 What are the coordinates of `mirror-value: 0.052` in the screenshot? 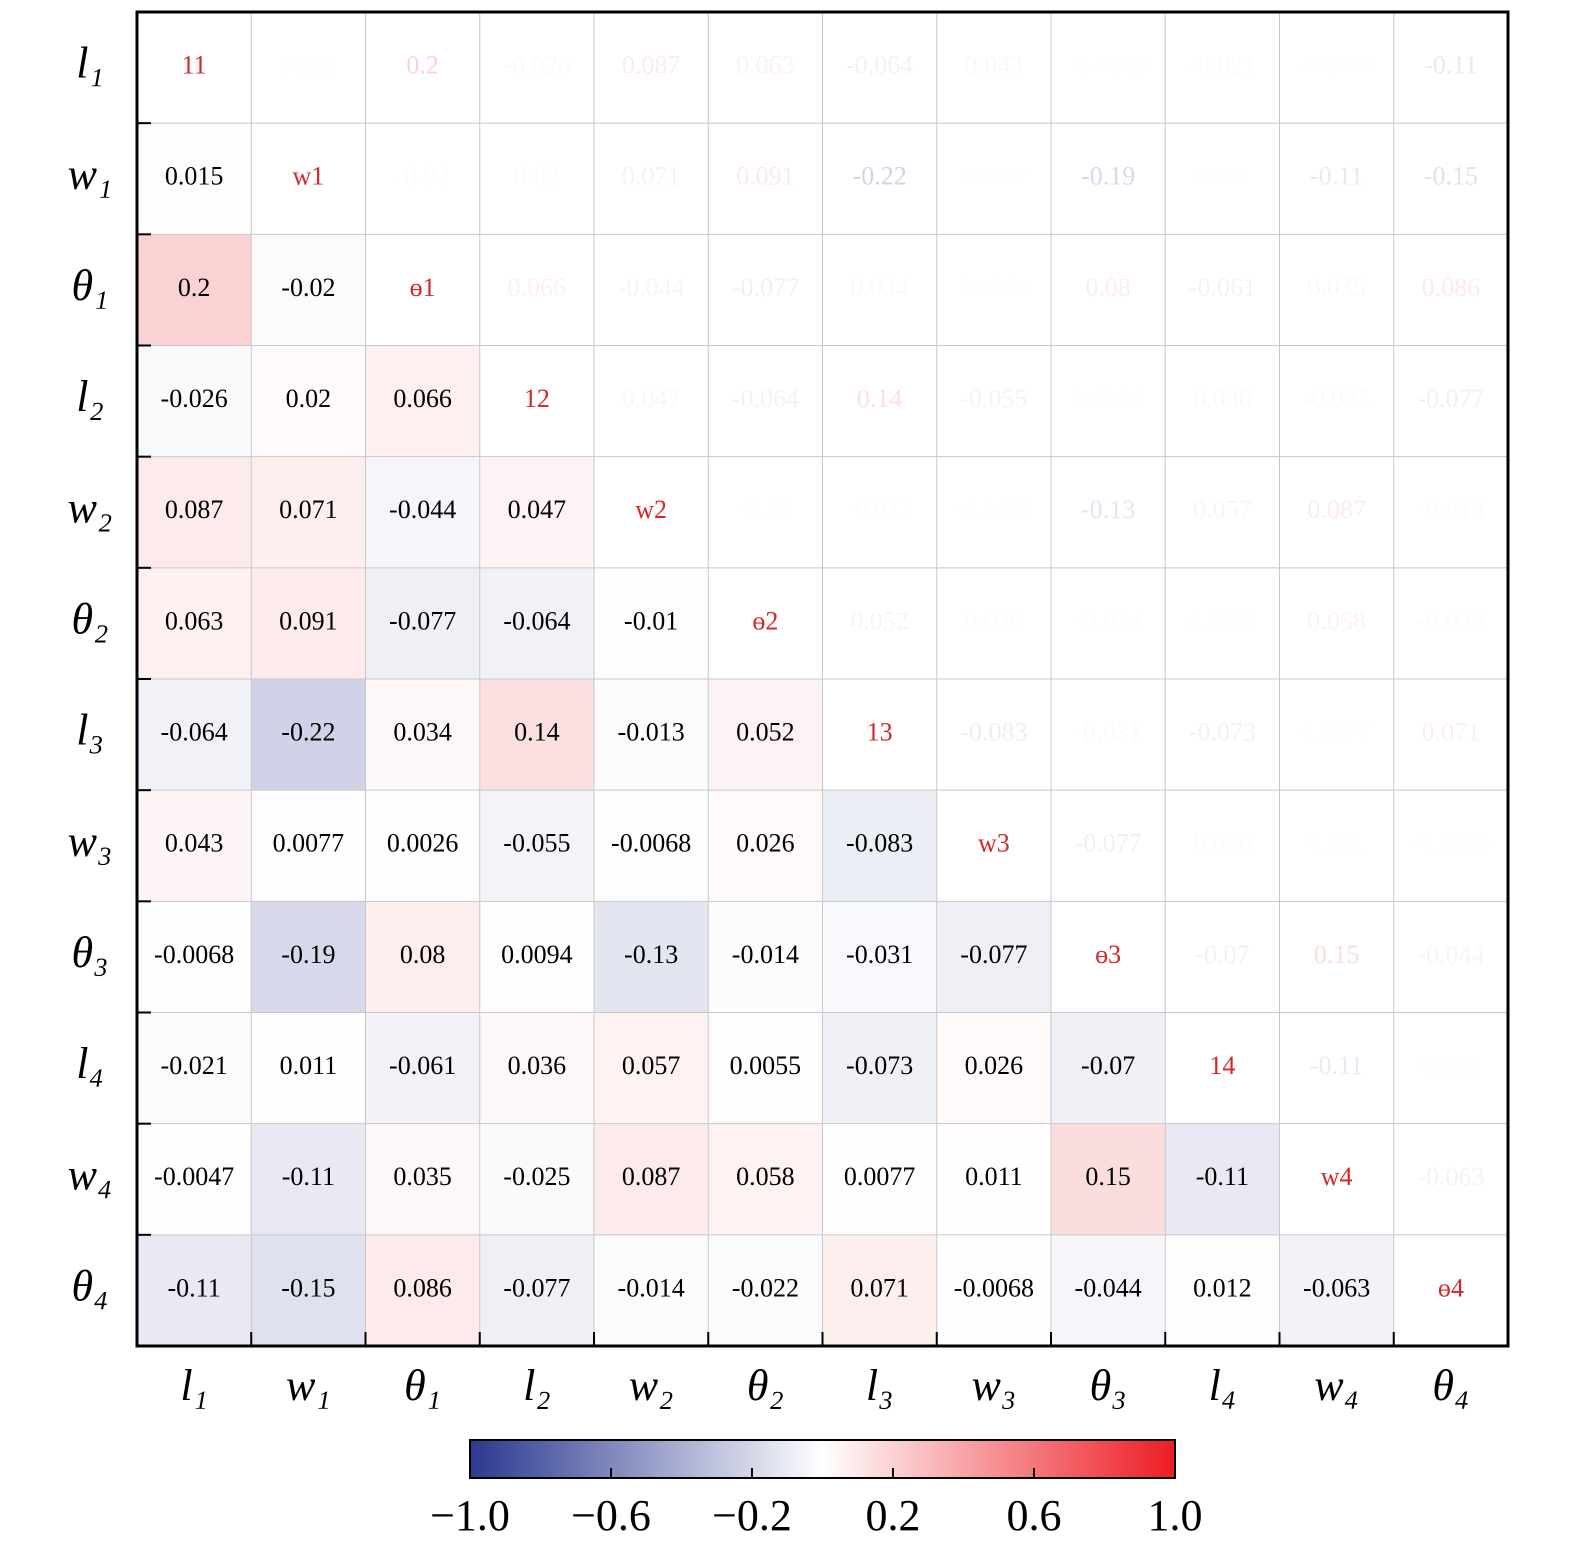 It's located at (879, 620).